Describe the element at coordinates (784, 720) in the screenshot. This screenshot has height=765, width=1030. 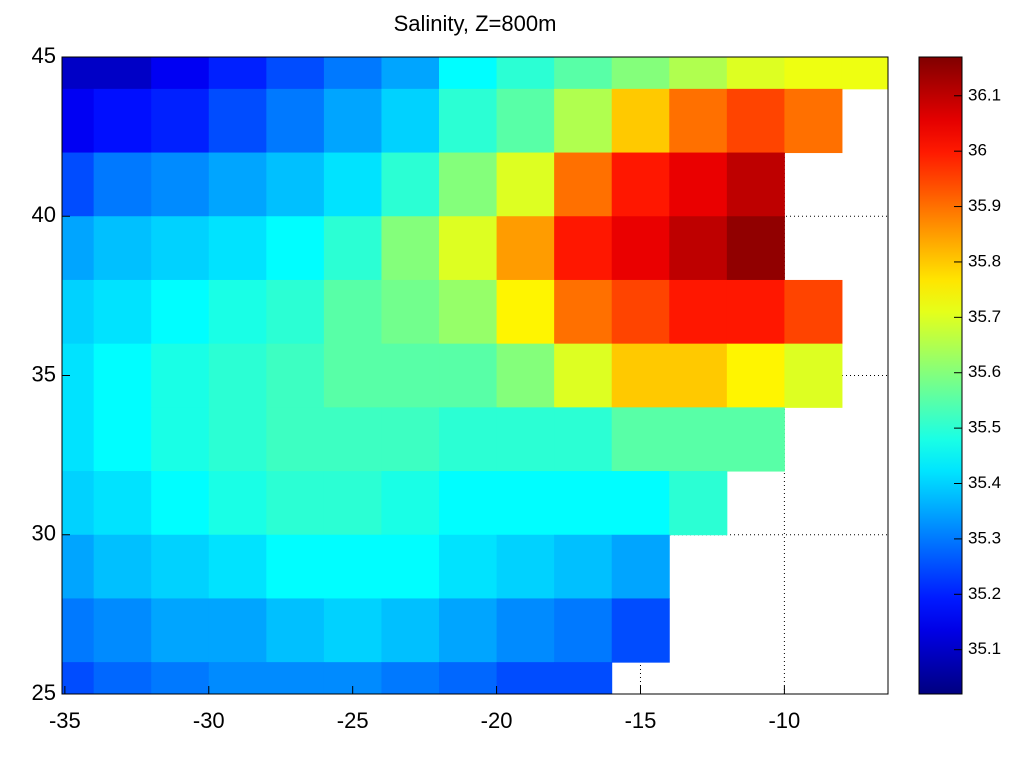
I see `x-tick-label: -10` at that location.